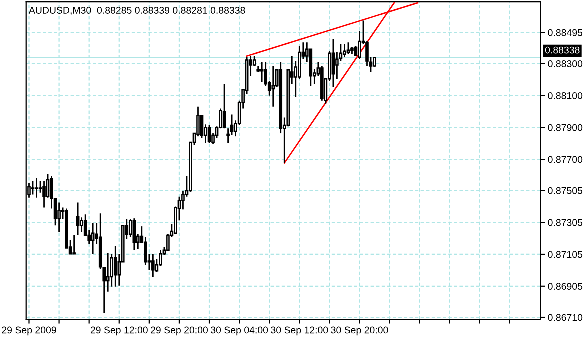 The height and width of the screenshot is (340, 586). Describe the element at coordinates (565, 318) in the screenshot. I see `y-tick-label: 0.86710` at that location.